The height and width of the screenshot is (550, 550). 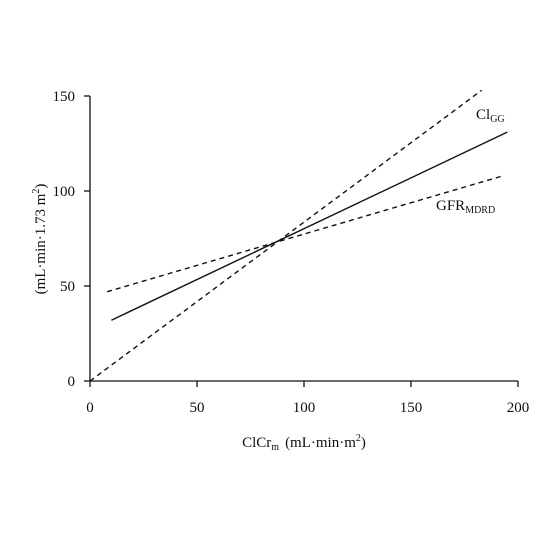 I want to click on series-label-subscript: MDRD, so click(x=480, y=210).